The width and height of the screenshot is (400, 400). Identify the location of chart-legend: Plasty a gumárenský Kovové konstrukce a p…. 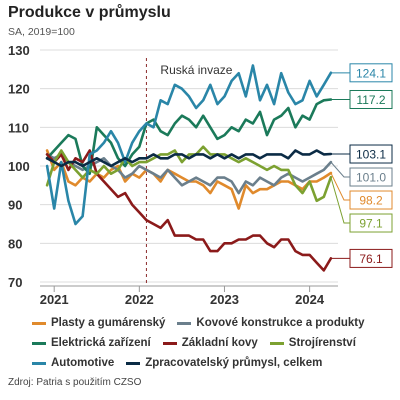
(213, 343).